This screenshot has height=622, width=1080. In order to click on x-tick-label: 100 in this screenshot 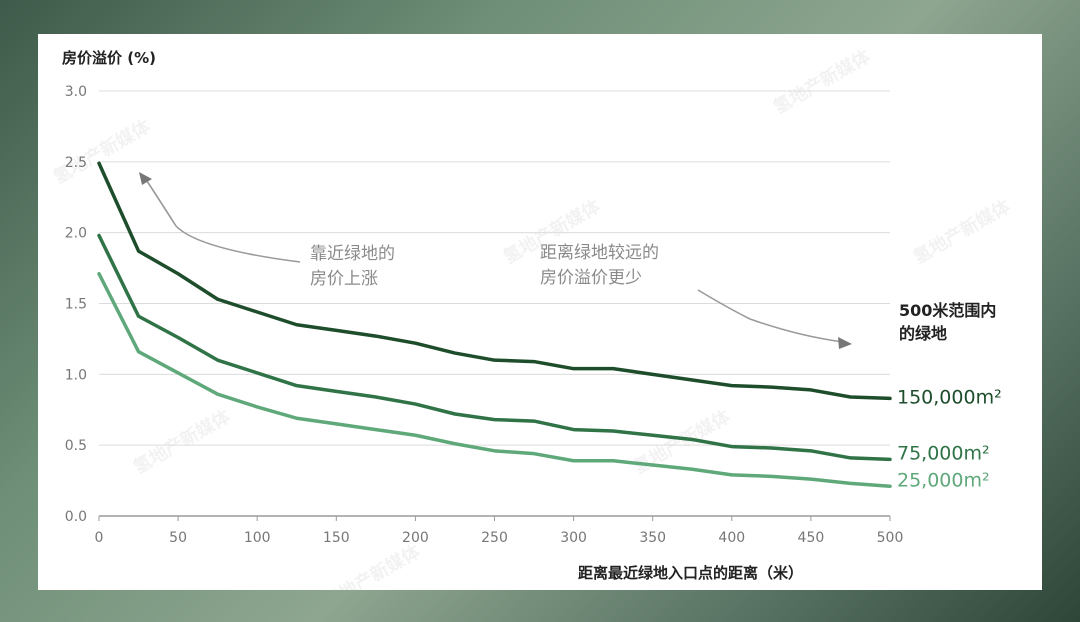, I will do `click(257, 538)`.